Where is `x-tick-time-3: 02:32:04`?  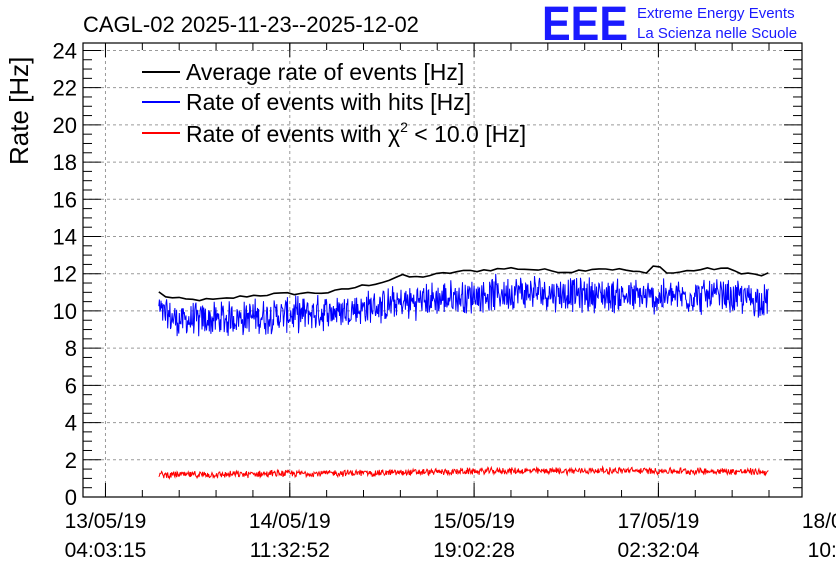 x-tick-time-3: 02:32:04 is located at coordinates (659, 550).